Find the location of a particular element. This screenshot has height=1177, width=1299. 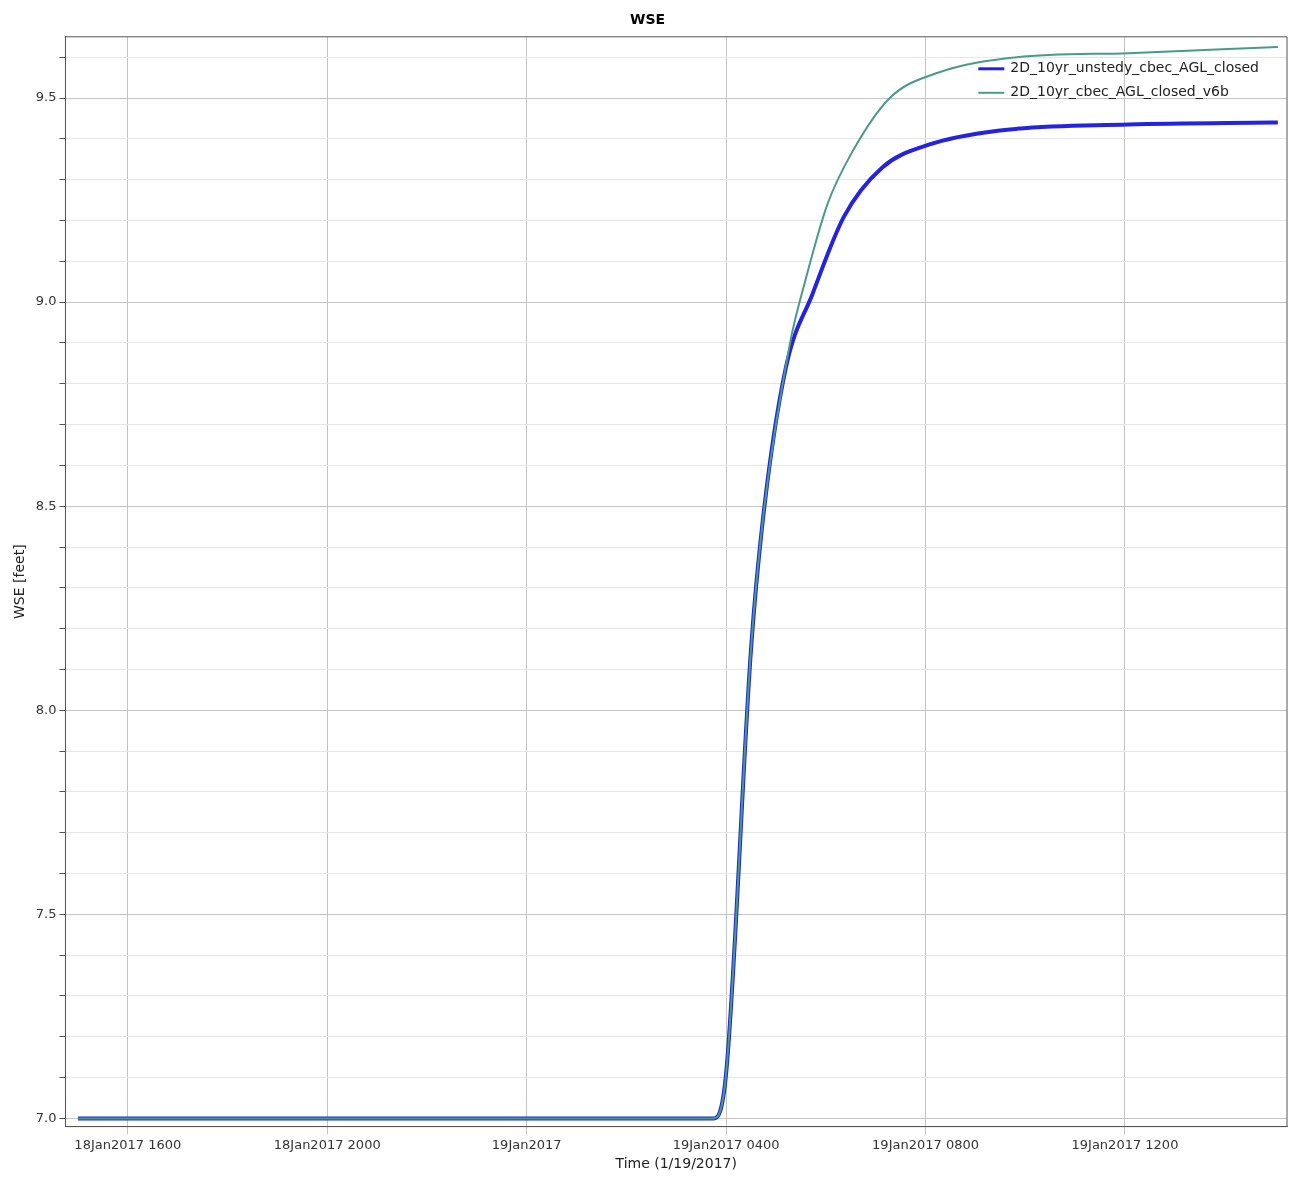

x-tick-label: 19Jan2017 0400 is located at coordinates (726, 1144).